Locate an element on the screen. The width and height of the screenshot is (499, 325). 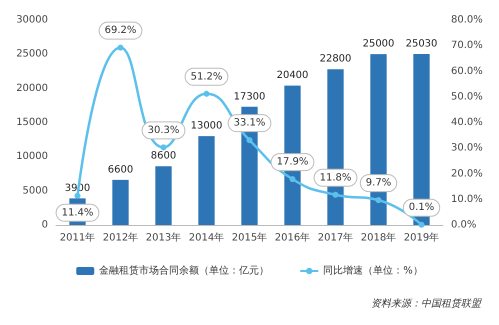
data-label: 6600 is located at coordinates (121, 170).